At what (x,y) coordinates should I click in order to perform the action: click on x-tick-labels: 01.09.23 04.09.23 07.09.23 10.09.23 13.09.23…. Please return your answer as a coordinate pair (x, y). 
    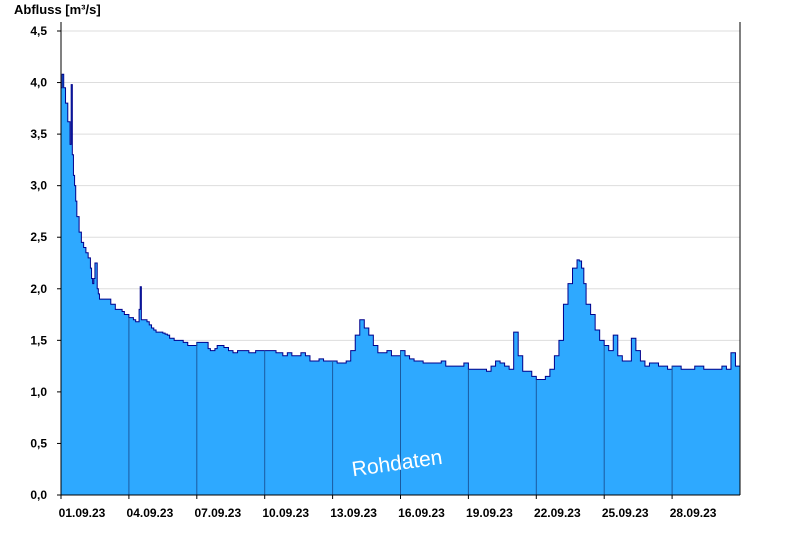
    Looking at the image, I should click on (388, 507).